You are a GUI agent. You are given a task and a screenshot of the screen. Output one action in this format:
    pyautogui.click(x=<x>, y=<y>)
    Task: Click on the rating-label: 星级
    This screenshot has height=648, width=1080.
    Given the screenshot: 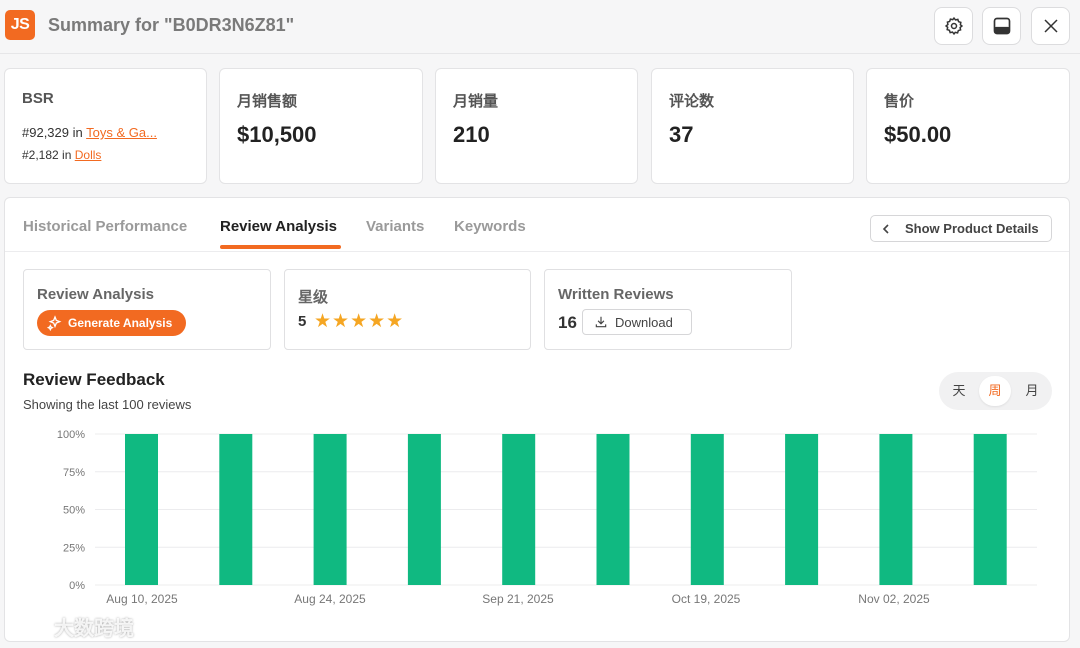 What is the action you would take?
    pyautogui.click(x=313, y=297)
    